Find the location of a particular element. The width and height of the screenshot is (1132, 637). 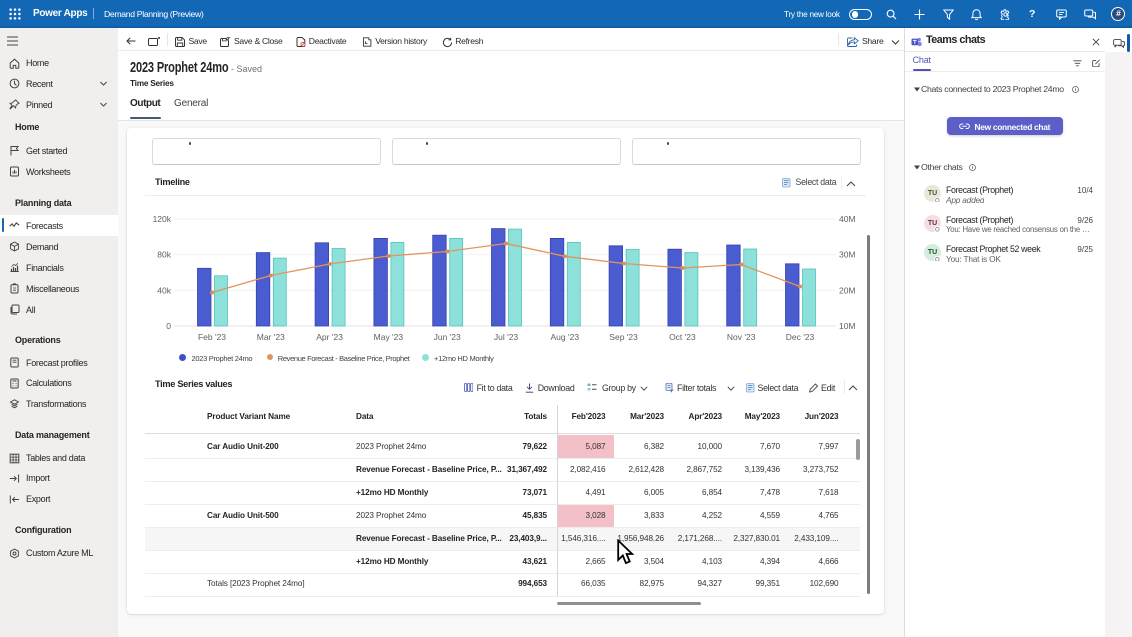

svg-text: Jun '23 is located at coordinates (447, 337).